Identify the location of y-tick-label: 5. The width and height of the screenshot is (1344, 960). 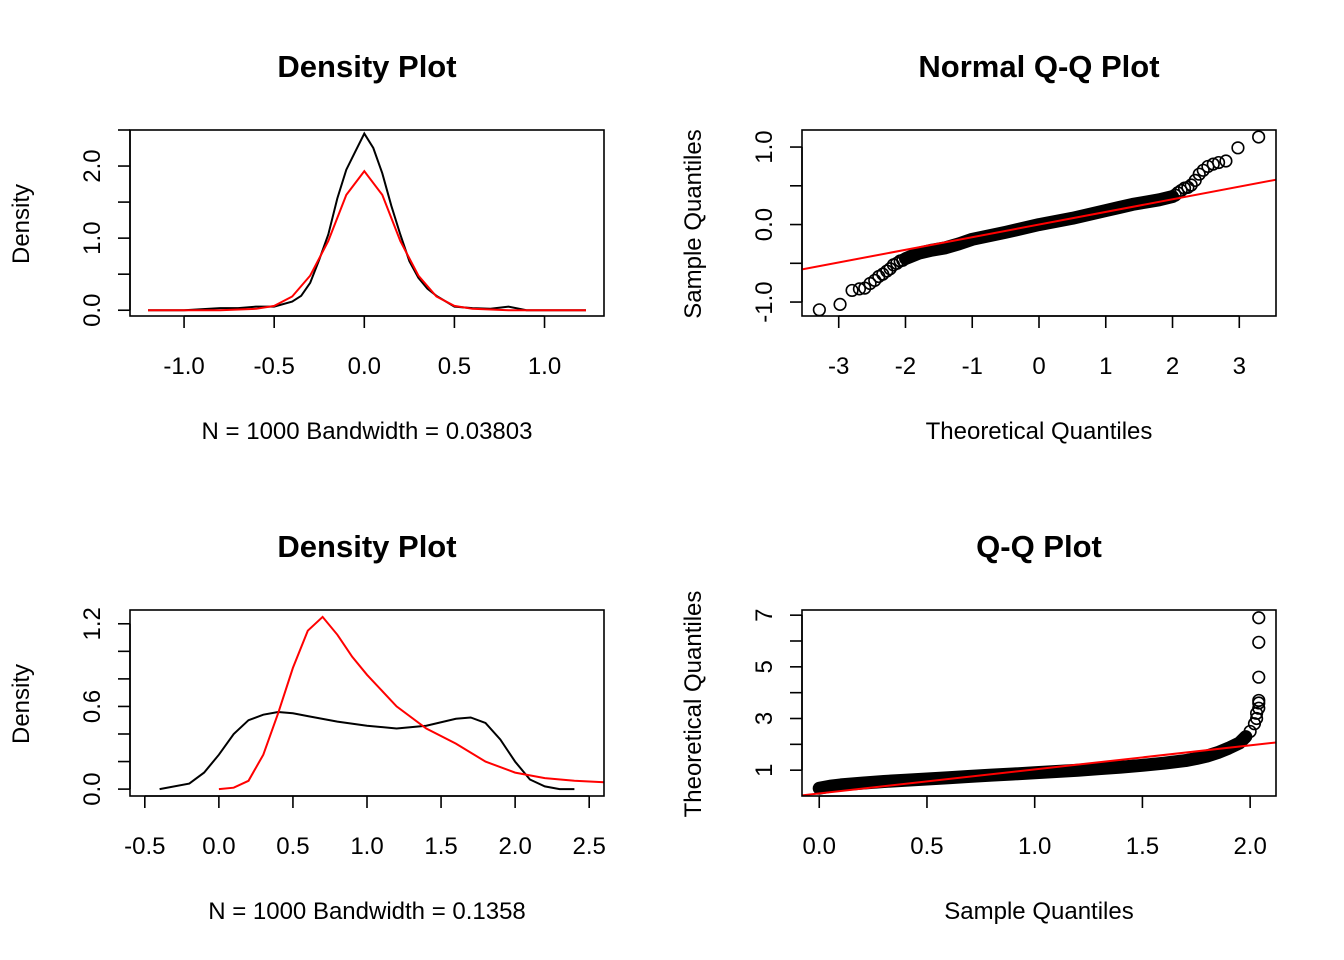
(764, 666).